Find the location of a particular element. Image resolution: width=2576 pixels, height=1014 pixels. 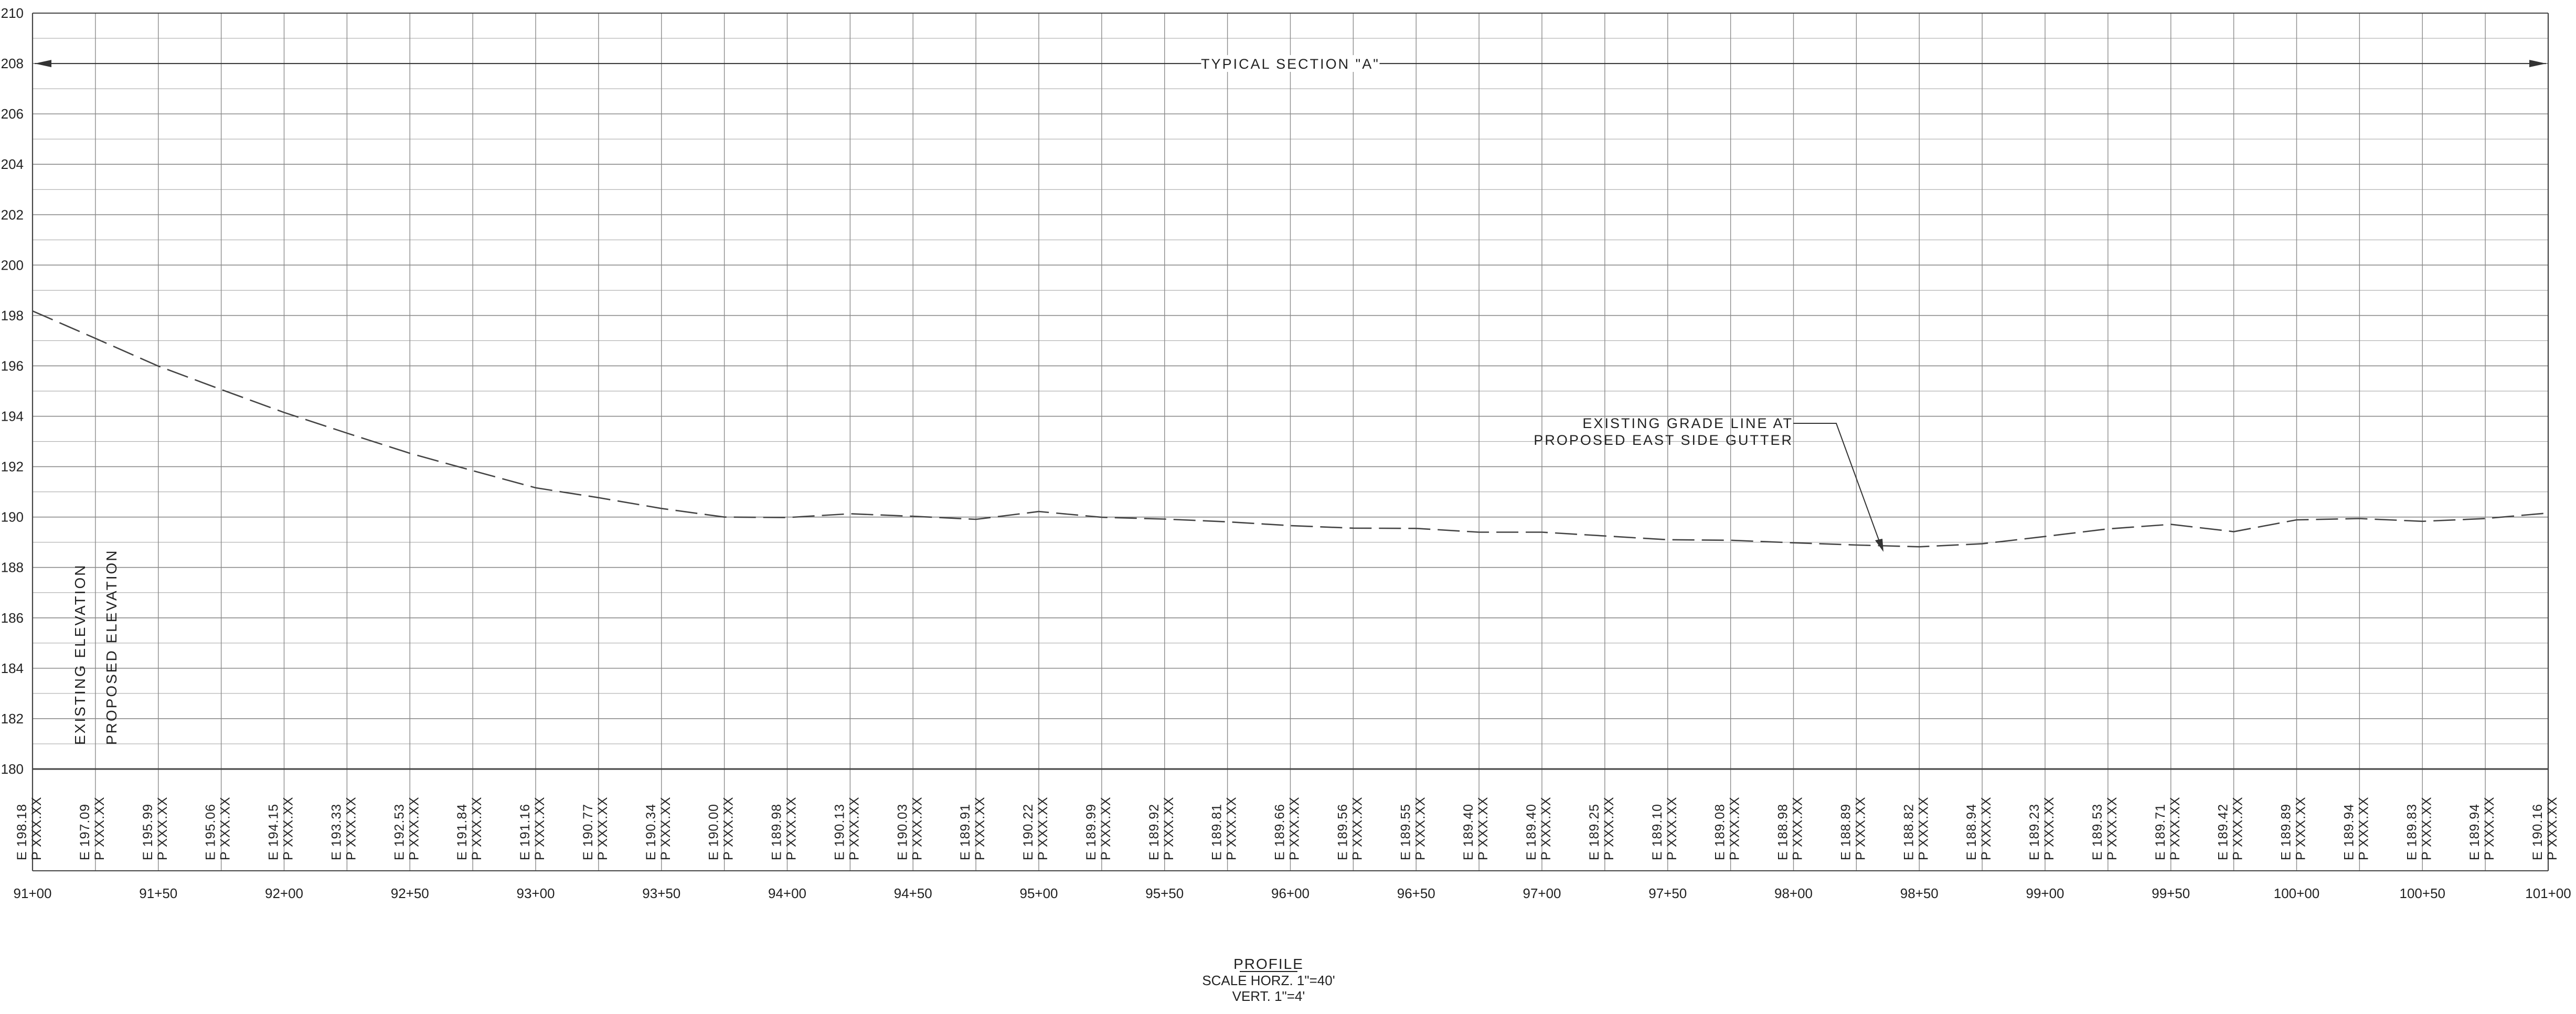

profile-title: PROFILE is located at coordinates (1268, 964).